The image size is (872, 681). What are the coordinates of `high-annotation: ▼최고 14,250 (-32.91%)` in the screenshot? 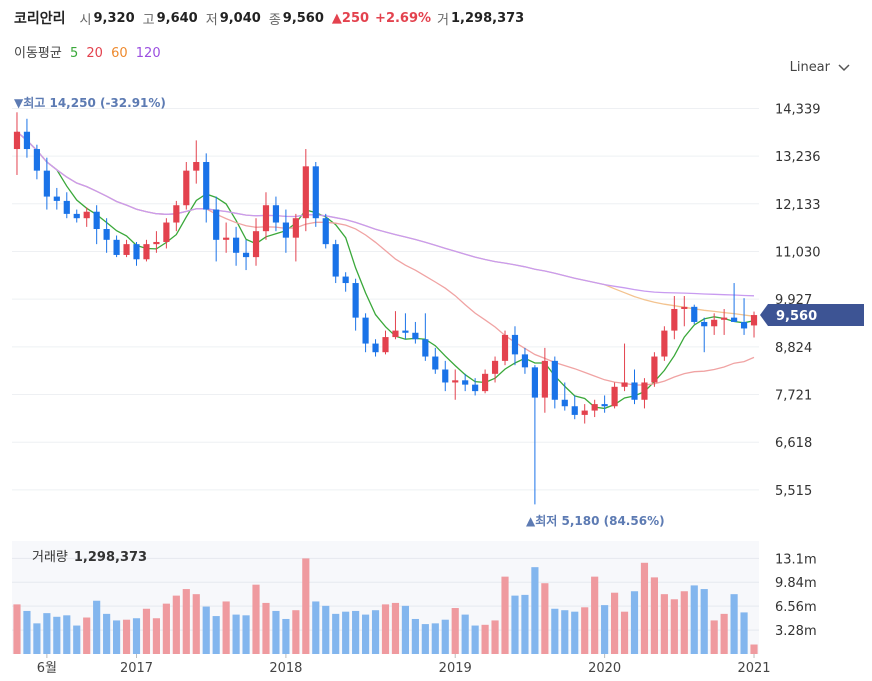 It's located at (90, 102).